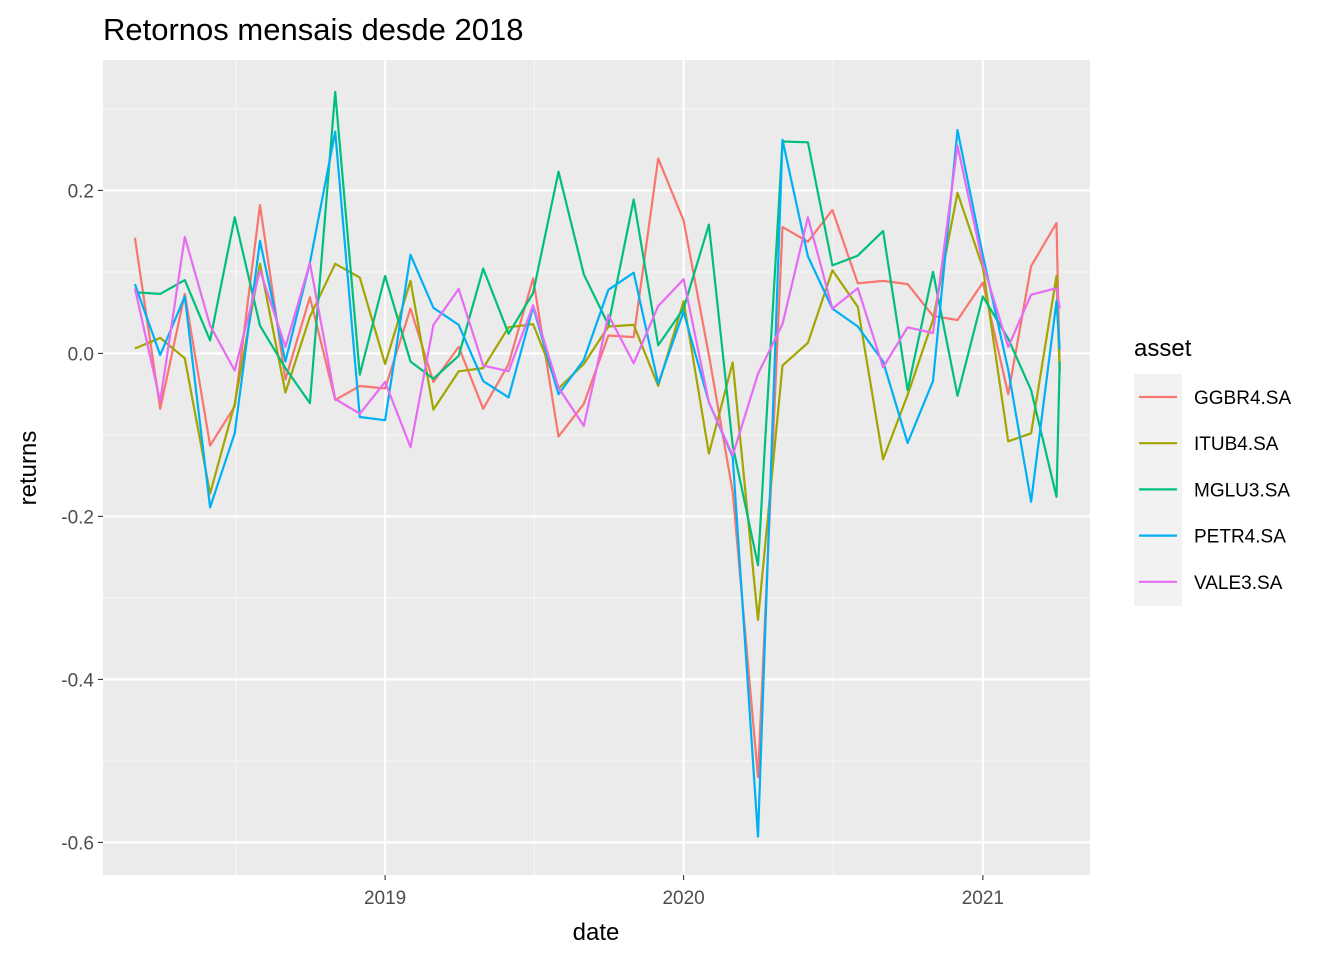  I want to click on x-tick-label: 2019, so click(385, 898).